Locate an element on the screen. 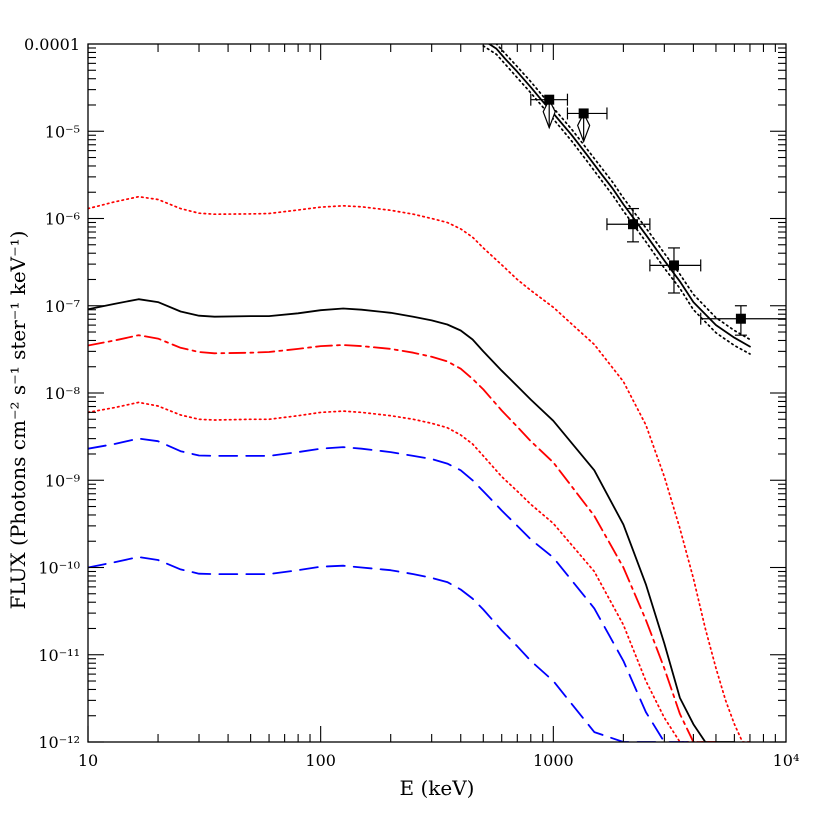 The image size is (830, 830). x-tick-label: 100 is located at coordinates (320, 760).